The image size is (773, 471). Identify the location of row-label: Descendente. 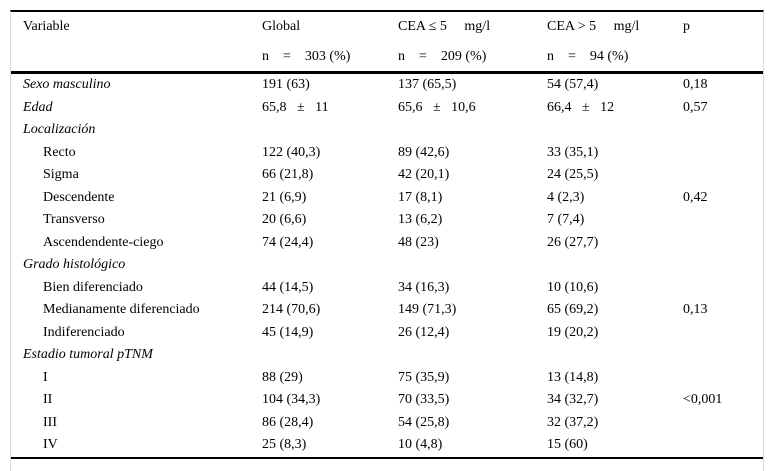
(79, 197).